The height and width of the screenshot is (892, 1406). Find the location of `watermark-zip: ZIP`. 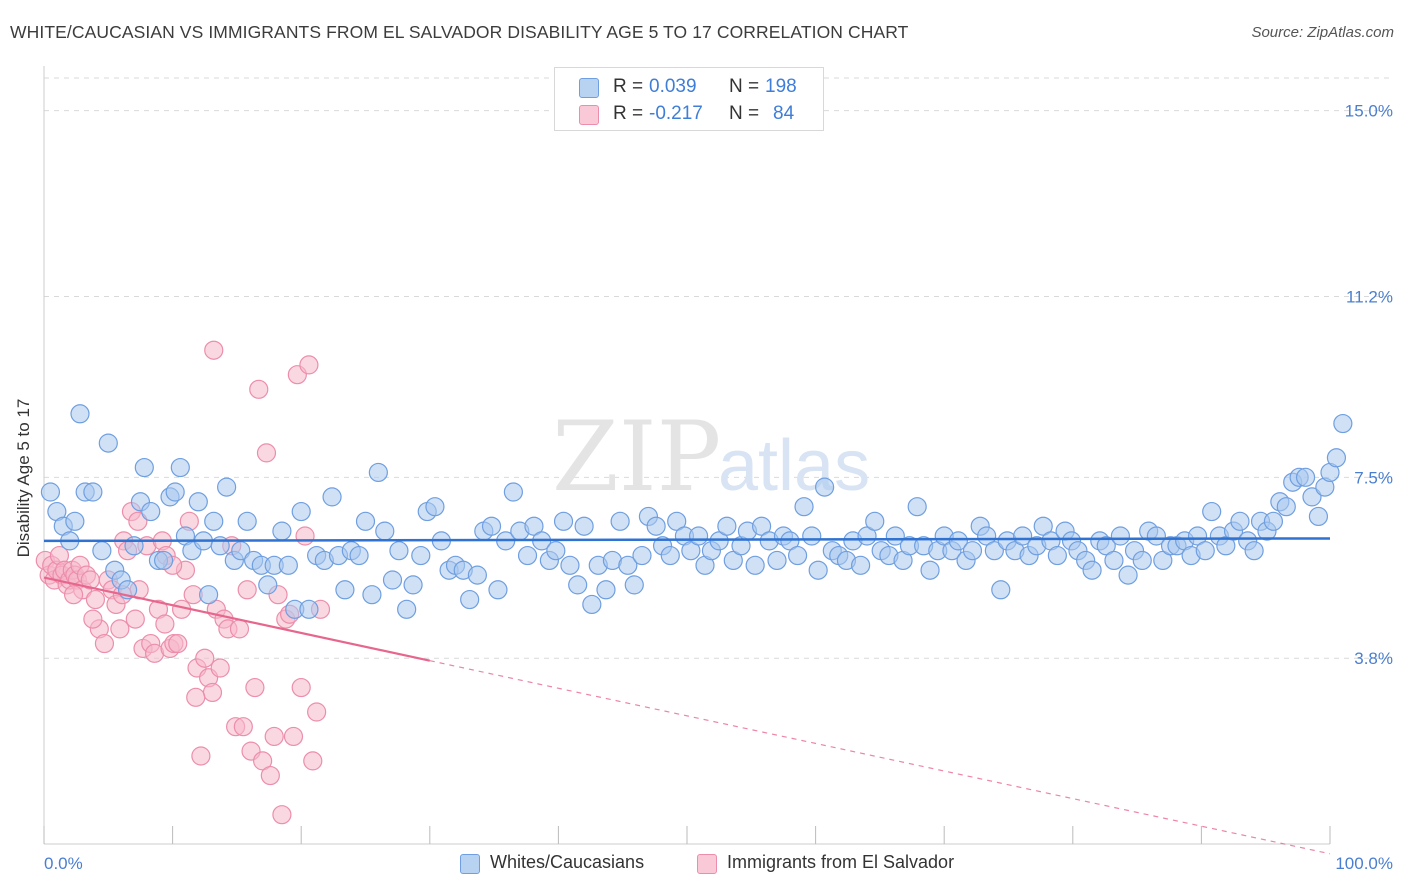

watermark-zip: ZIP is located at coordinates (636, 457).